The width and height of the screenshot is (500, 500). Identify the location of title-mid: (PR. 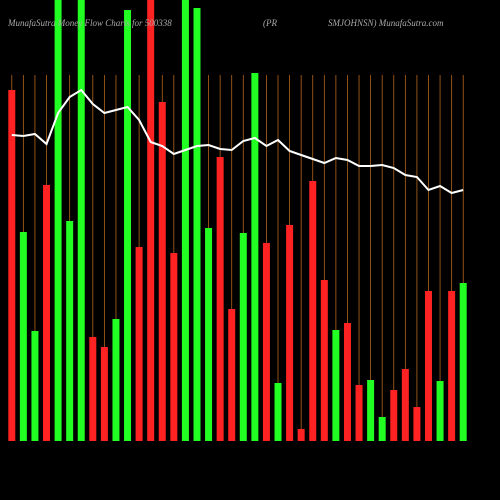
(270, 23).